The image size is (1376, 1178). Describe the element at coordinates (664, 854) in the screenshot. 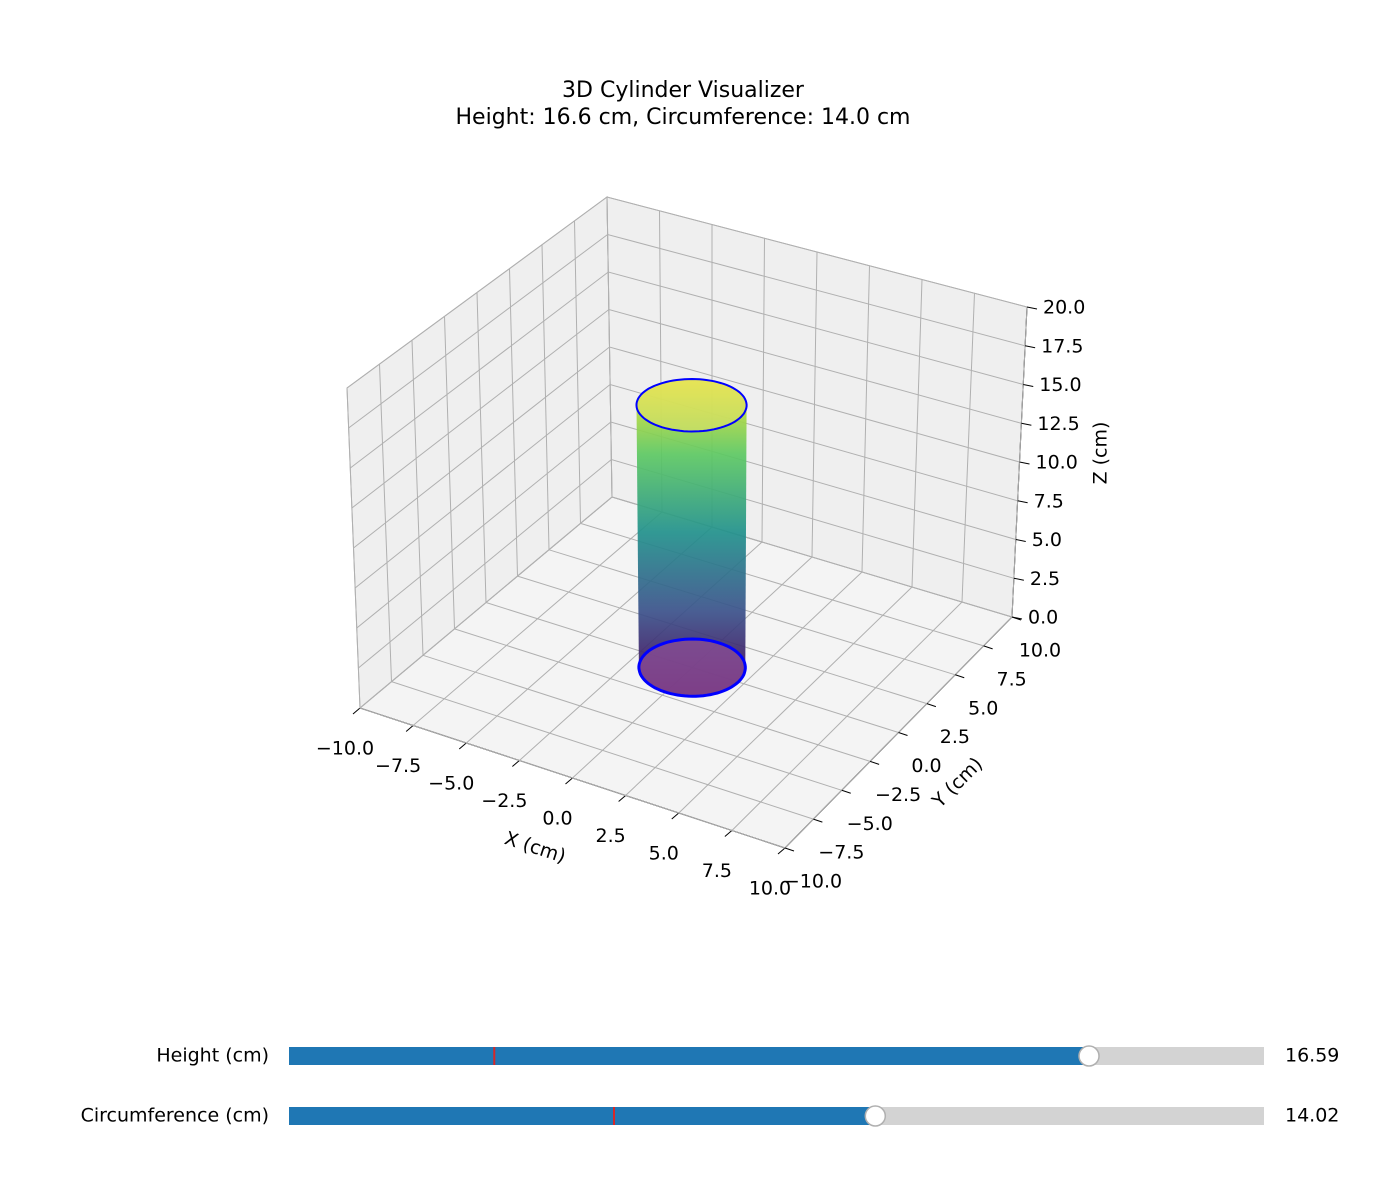

I see `x-tick-label: 5.0` at that location.